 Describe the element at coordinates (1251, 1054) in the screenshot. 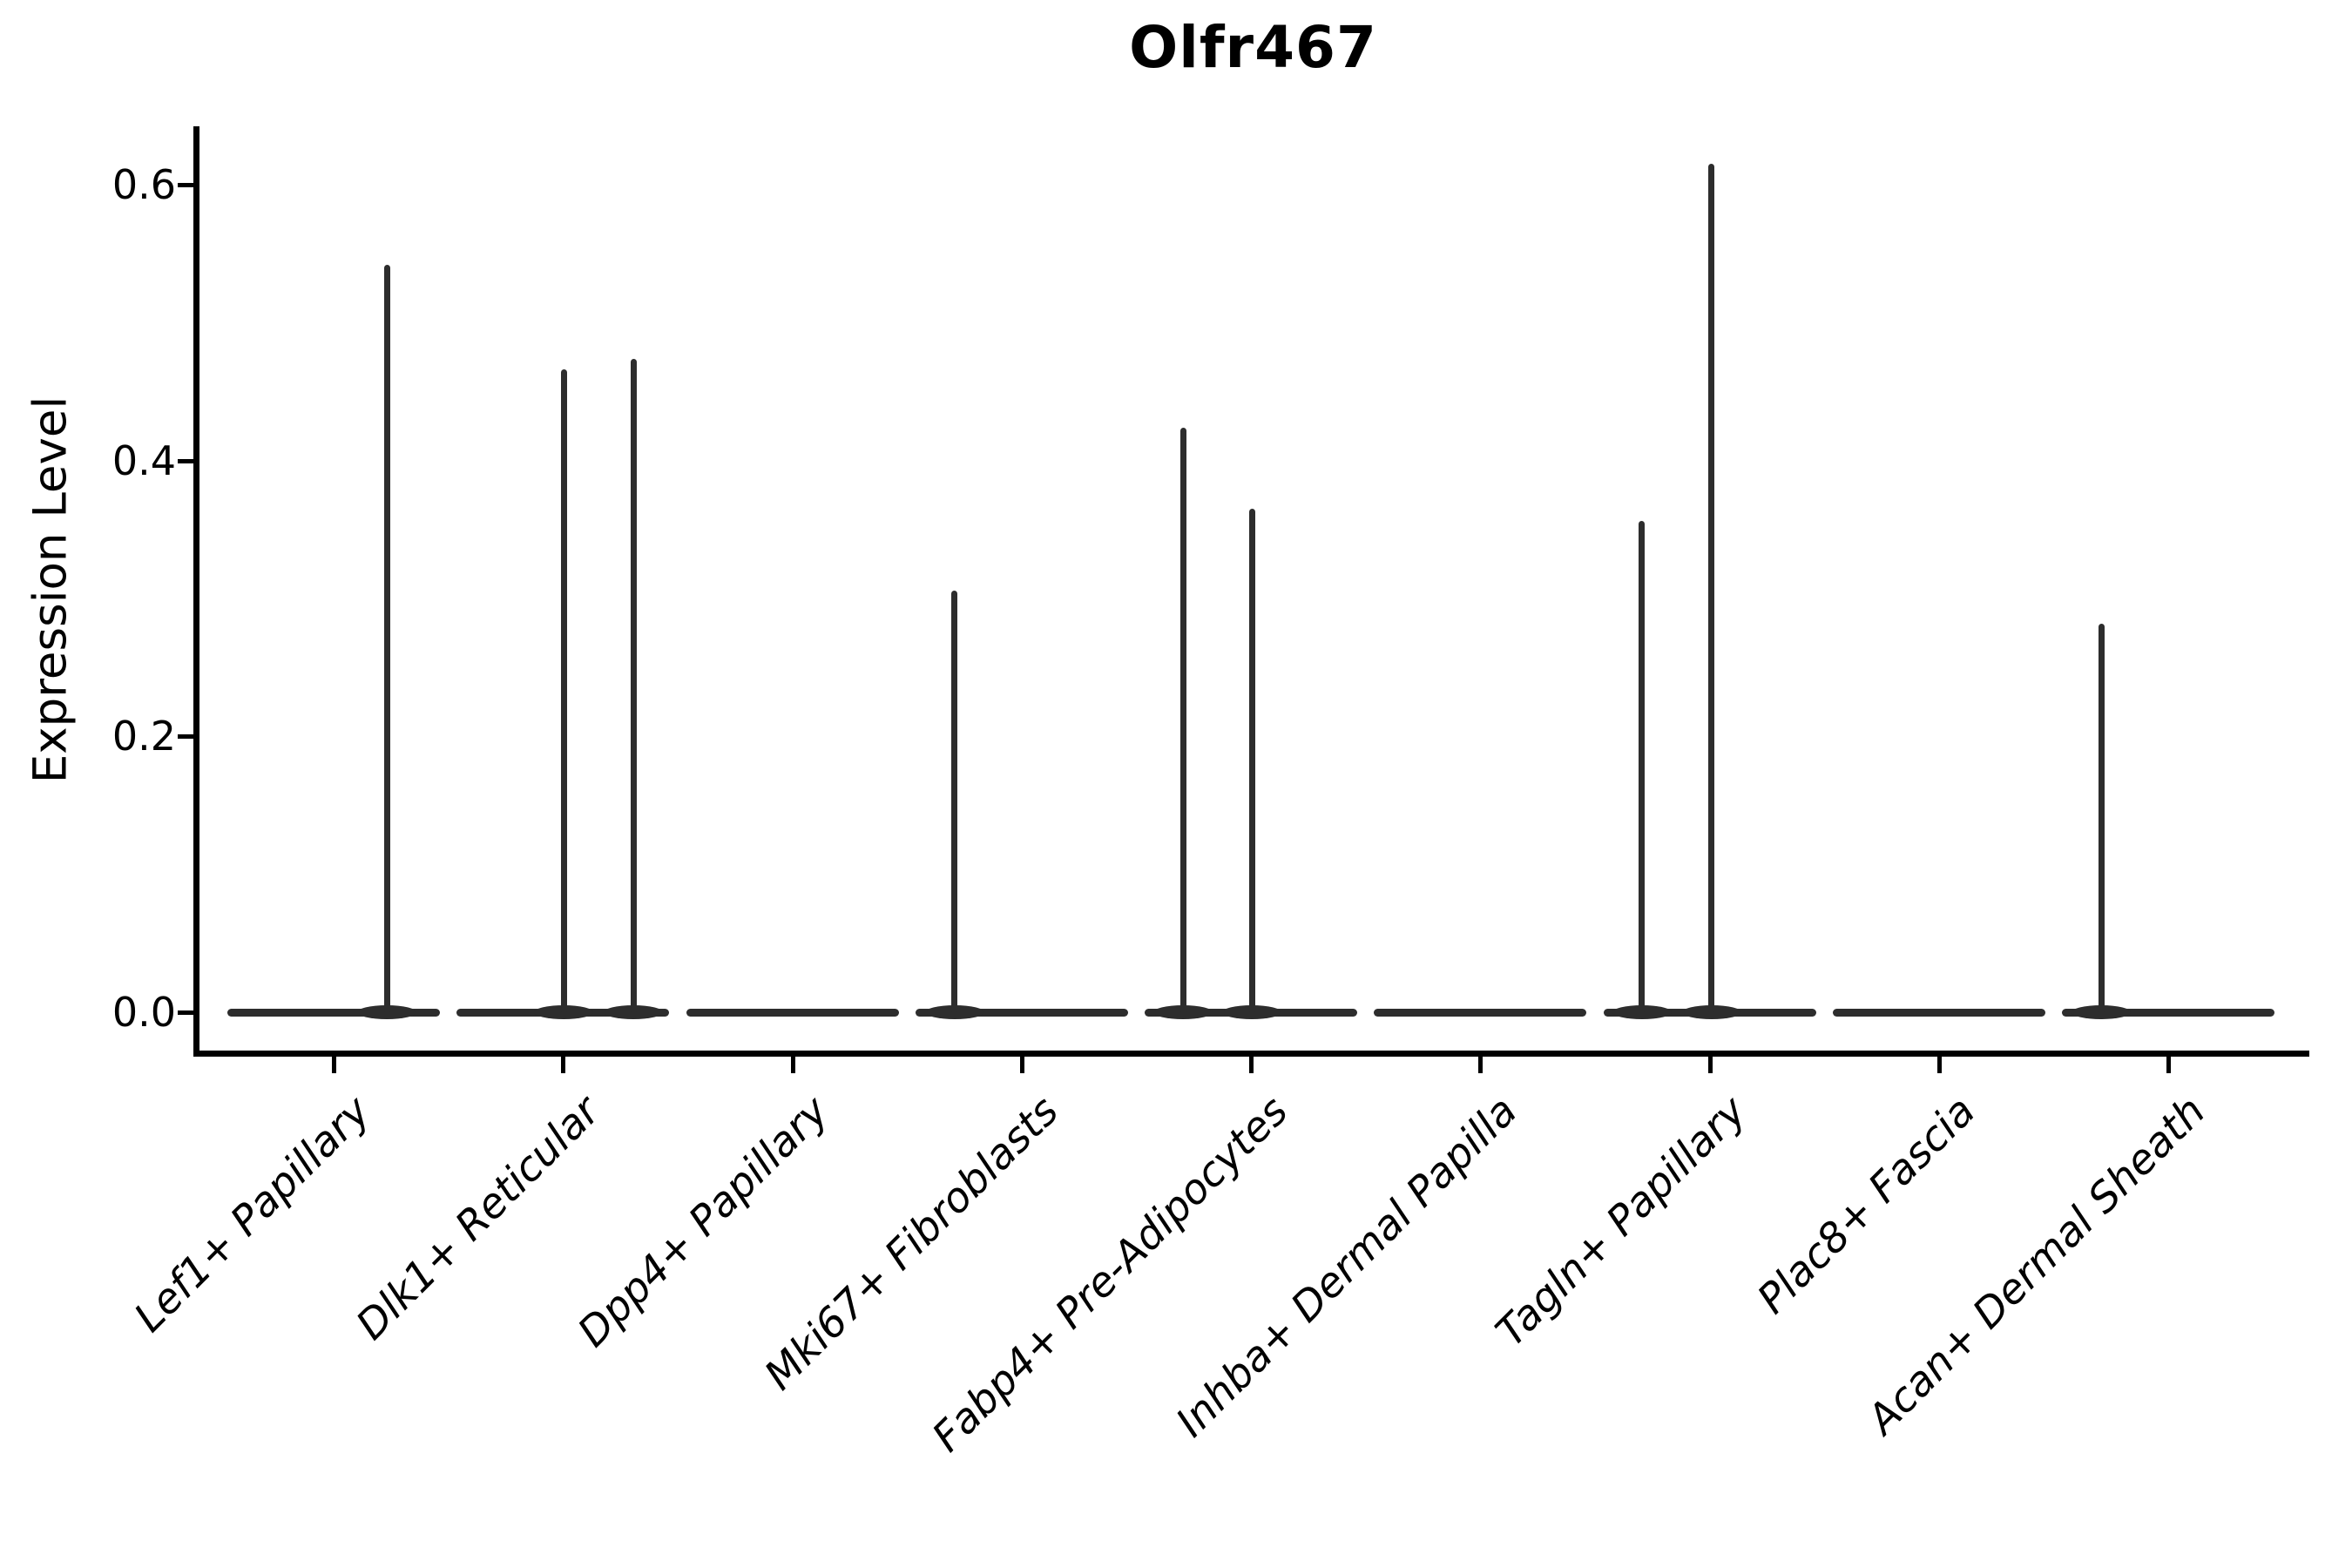

I see `x-axis-spine` at that location.